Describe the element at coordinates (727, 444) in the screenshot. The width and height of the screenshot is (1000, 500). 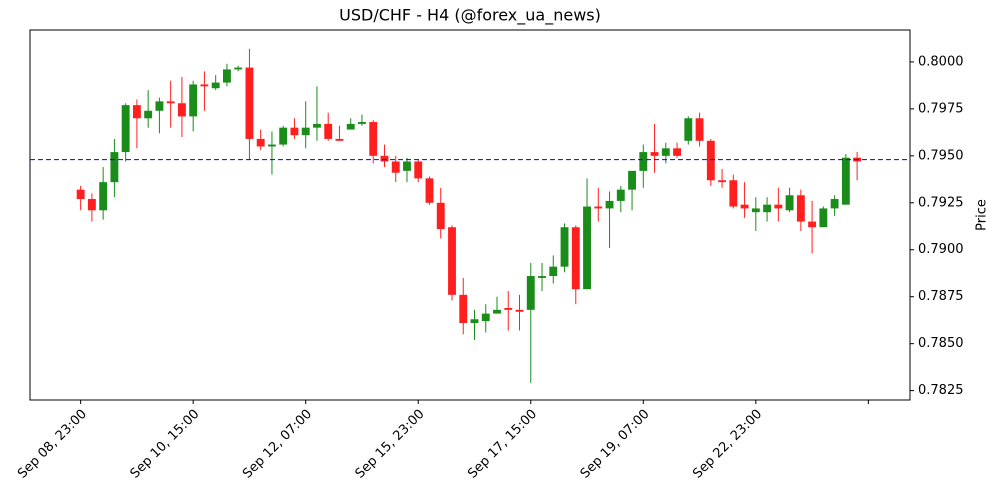
I see `x-tick-label: Sep 22, 23:00` at that location.